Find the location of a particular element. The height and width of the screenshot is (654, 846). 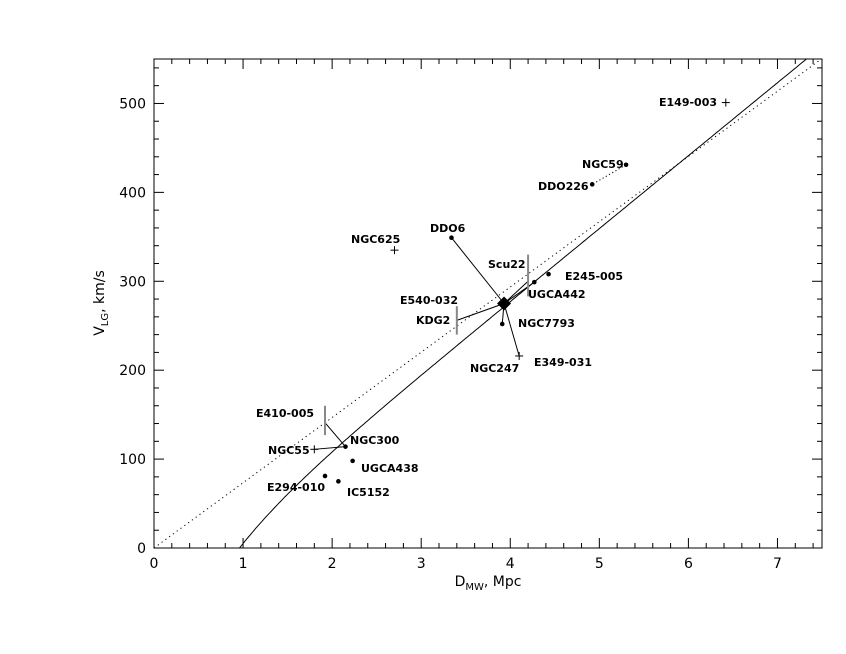

x-tick-label: 2 is located at coordinates (332, 564).